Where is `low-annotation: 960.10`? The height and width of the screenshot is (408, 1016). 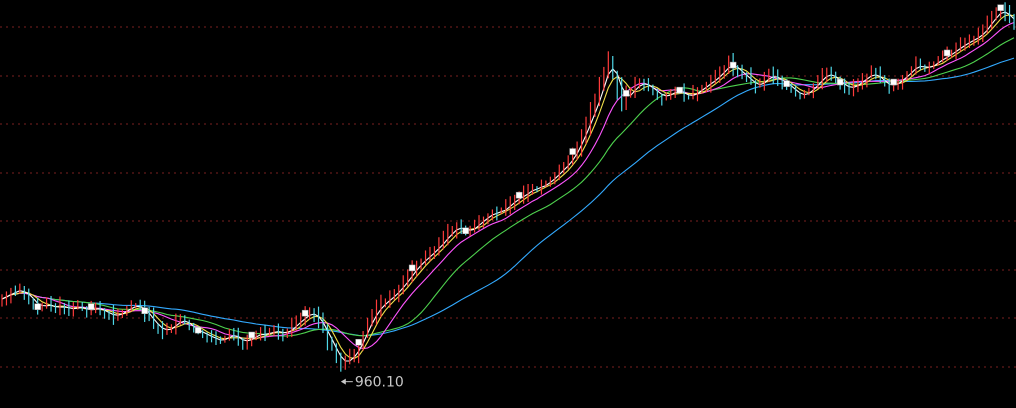
low-annotation: 960.10 is located at coordinates (372, 383).